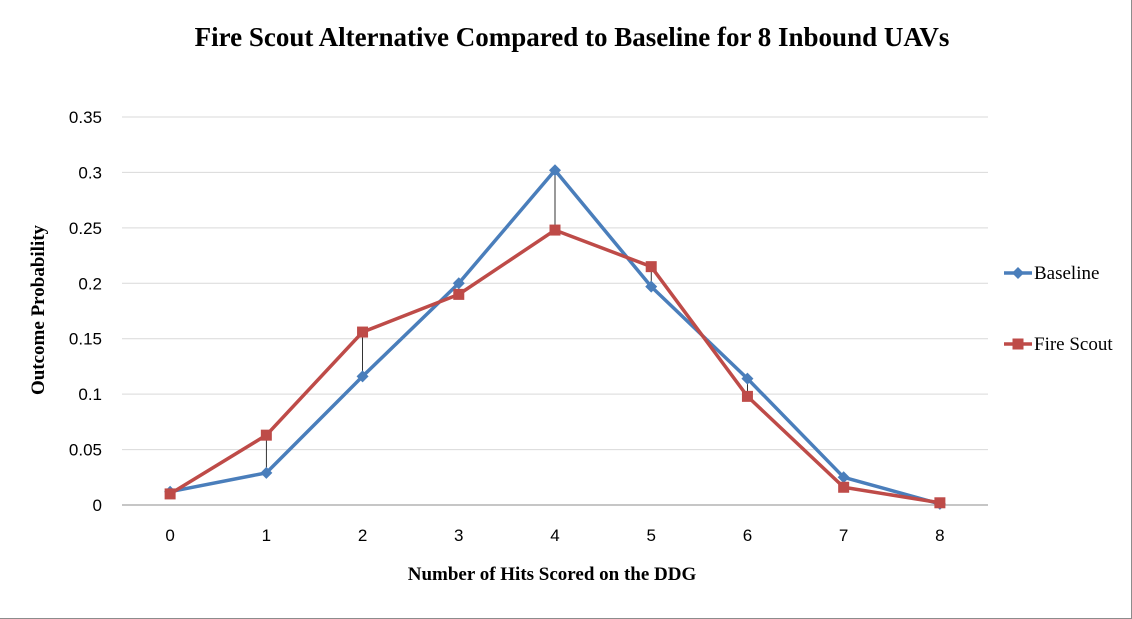 This screenshot has width=1132, height=619. I want to click on y-tick-label: 0.25, so click(85, 228).